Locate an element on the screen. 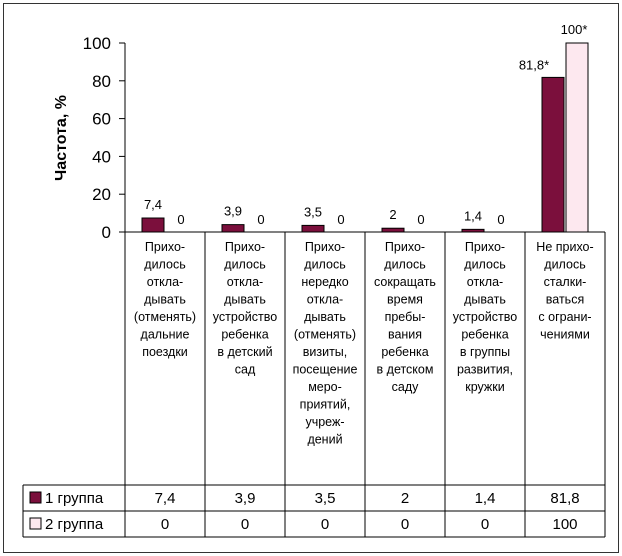  y-tick-label: 80 is located at coordinates (101, 81).